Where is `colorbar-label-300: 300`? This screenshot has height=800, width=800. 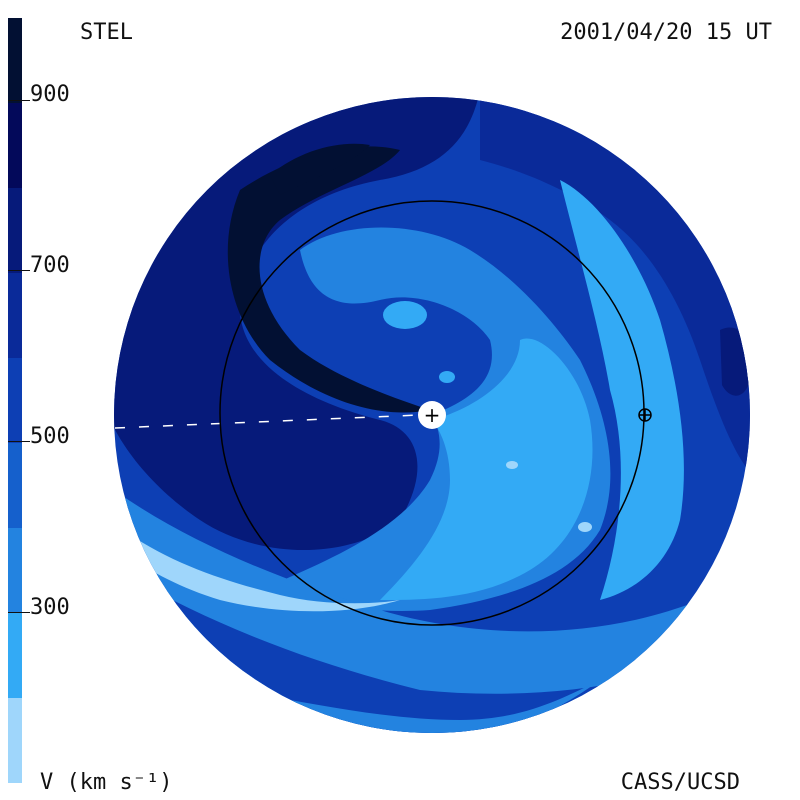 colorbar-label-300: 300 is located at coordinates (50, 607).